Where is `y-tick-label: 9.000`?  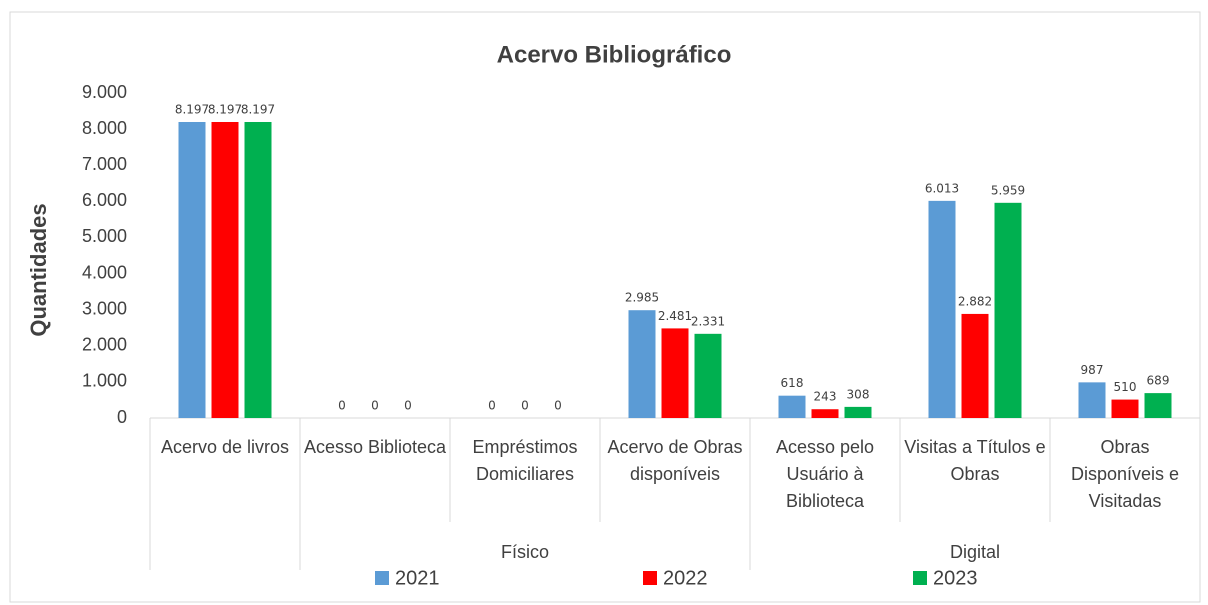
y-tick-label: 9.000 is located at coordinates (104, 92).